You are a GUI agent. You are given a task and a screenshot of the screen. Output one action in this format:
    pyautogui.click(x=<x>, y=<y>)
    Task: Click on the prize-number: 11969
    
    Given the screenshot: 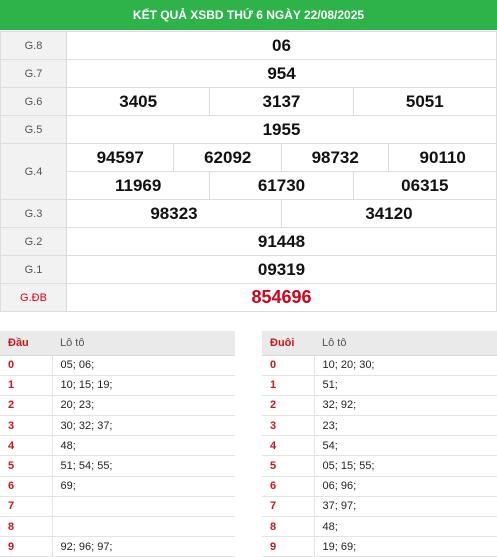 What is the action you would take?
    pyautogui.click(x=138, y=185)
    